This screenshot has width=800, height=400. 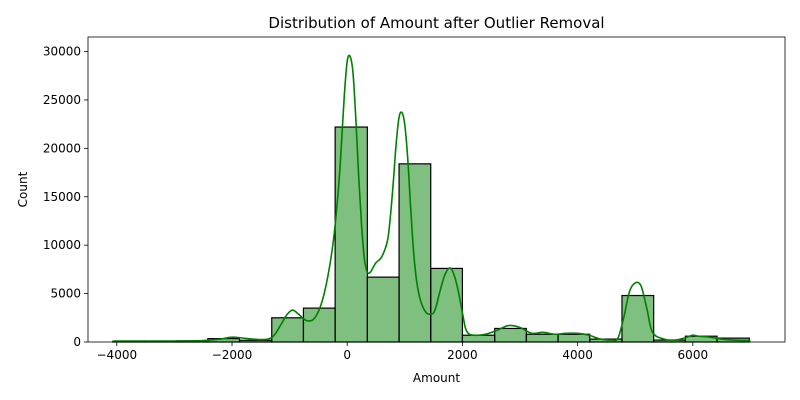 I want to click on y-tick-label: 25000, so click(x=62, y=100).